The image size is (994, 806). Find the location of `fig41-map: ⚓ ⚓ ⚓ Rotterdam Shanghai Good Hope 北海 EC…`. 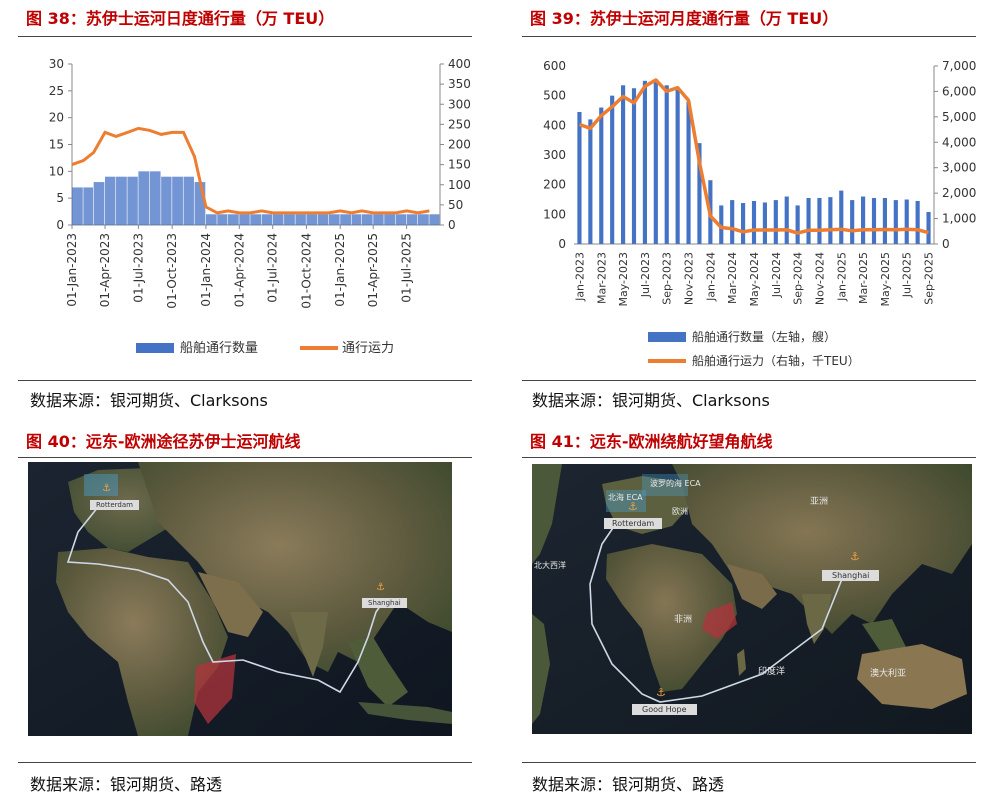

fig41-map: ⚓ ⚓ ⚓ Rotterdam Shanghai Good Hope 北海 EC… is located at coordinates (752, 599).